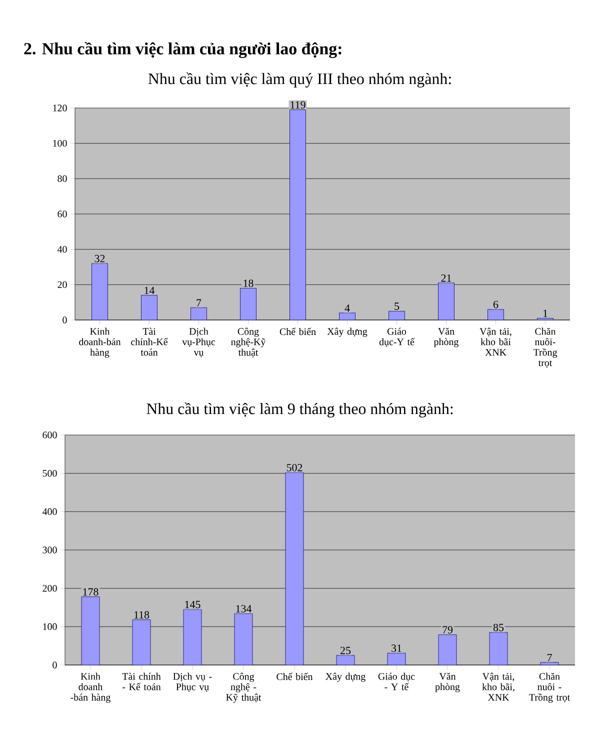 The width and height of the screenshot is (600, 734). I want to click on data-label: 6, so click(495, 304).